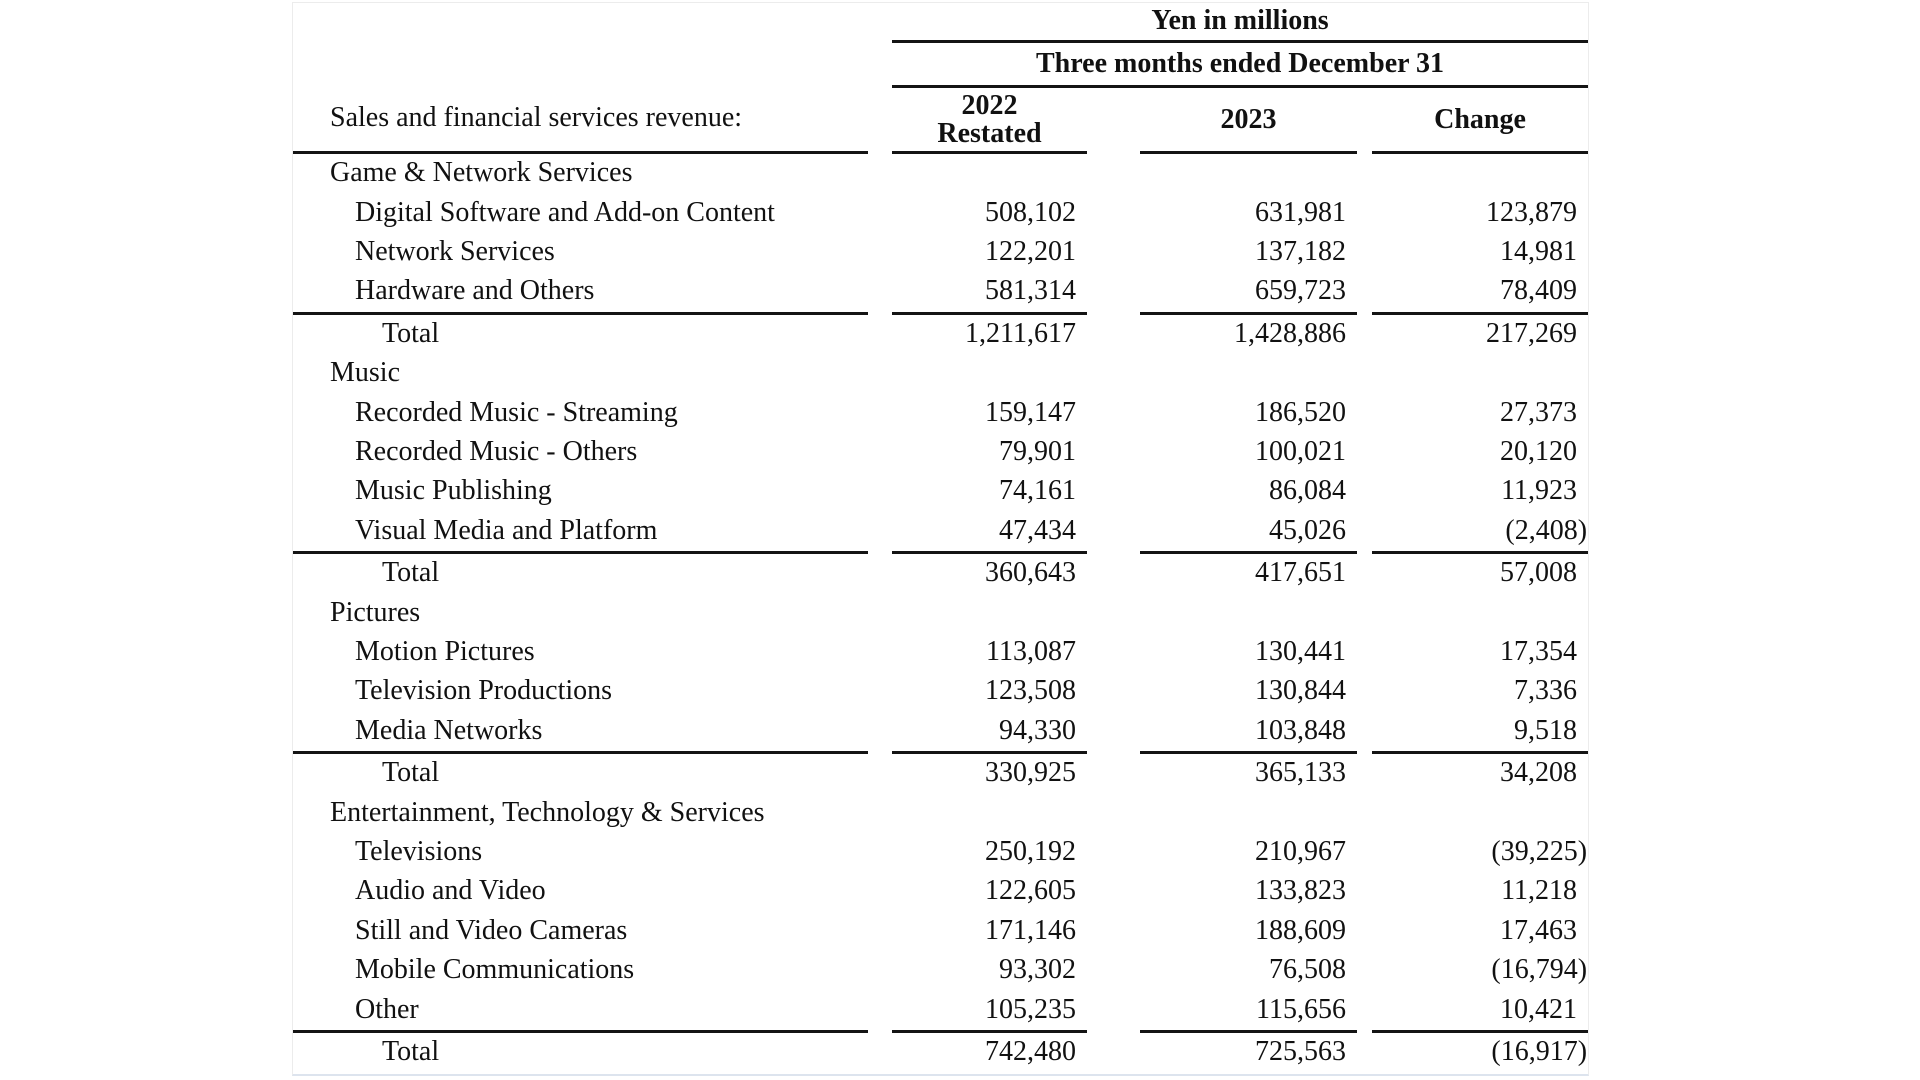 The height and width of the screenshot is (1080, 1920). What do you see at coordinates (1300, 452) in the screenshot?
I see `value-2023: 100,021` at bounding box center [1300, 452].